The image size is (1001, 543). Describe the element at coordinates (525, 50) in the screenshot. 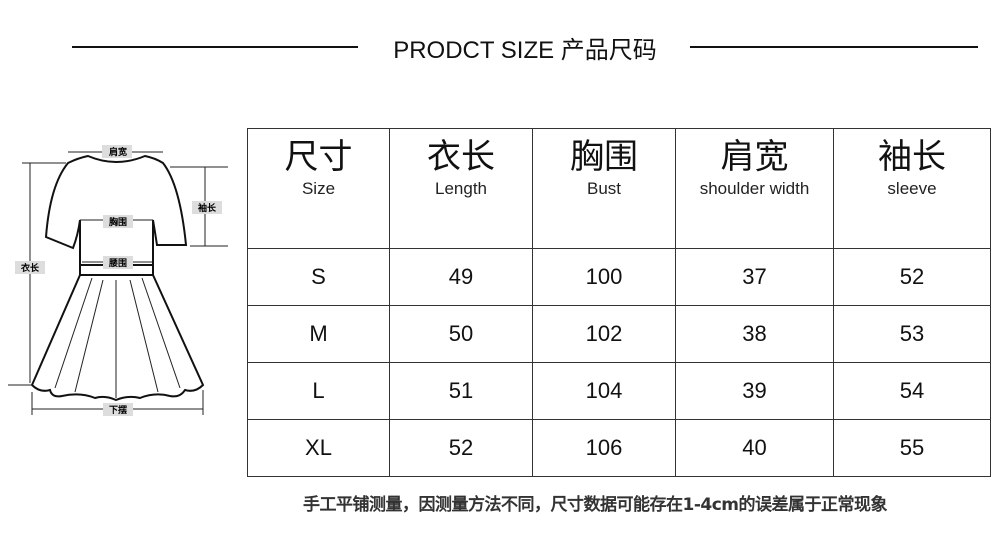

I see `page-title: PRODCT SIZE 产品尺码` at that location.